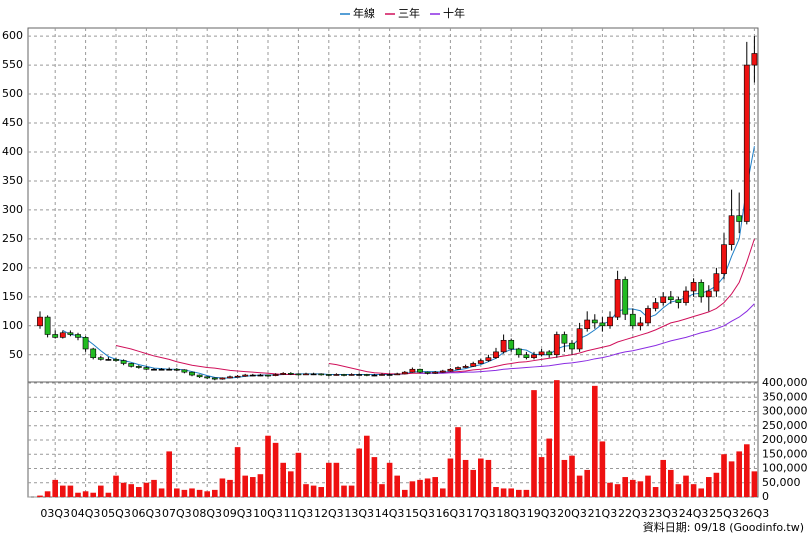  I want to click on x-tick-label: 25Q3, so click(724, 513).